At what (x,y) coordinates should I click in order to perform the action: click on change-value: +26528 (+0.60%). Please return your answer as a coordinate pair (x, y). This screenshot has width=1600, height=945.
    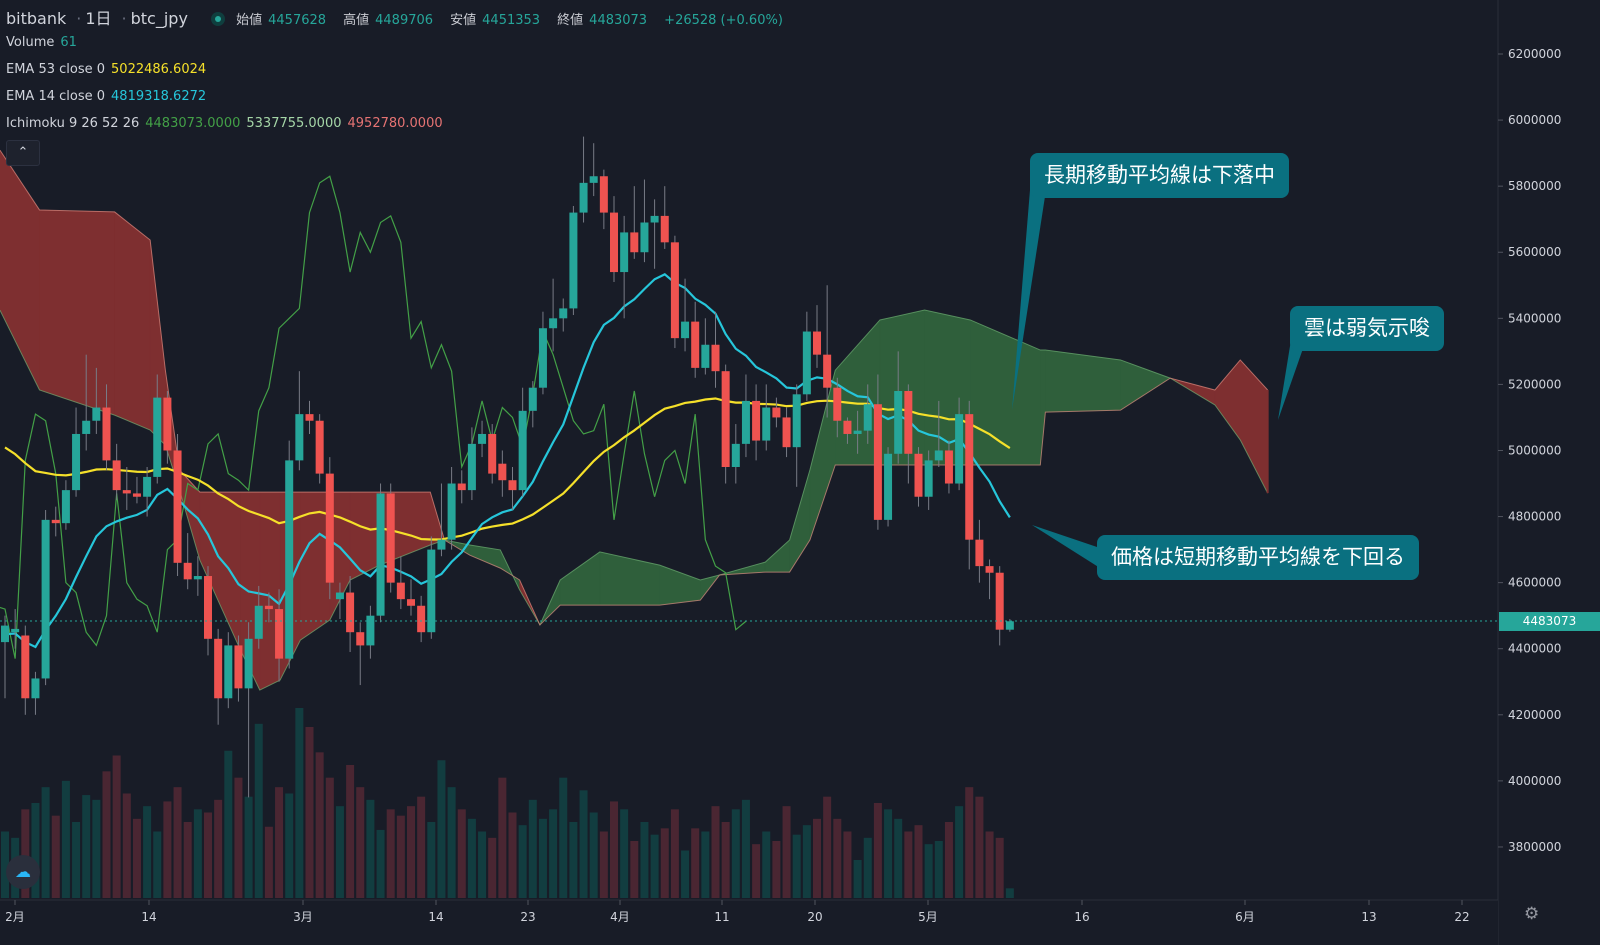
    Looking at the image, I should click on (723, 20).